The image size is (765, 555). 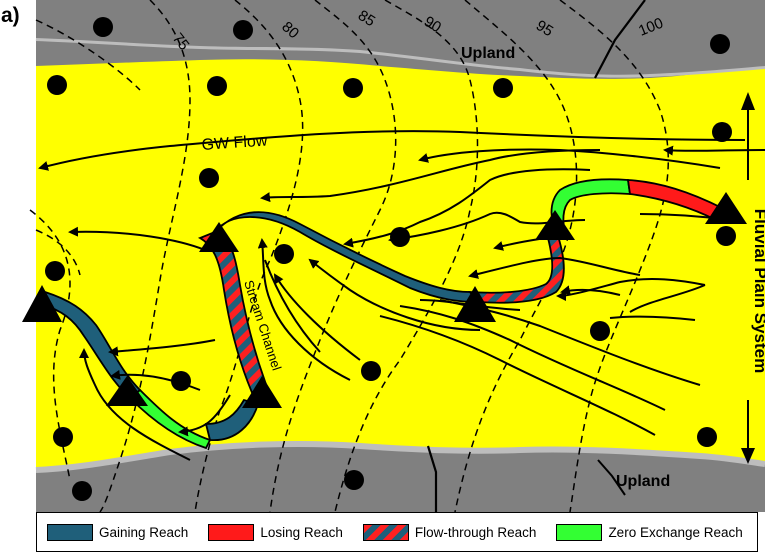 I want to click on fluvial-plain-arrow, so click(x=748, y=278).